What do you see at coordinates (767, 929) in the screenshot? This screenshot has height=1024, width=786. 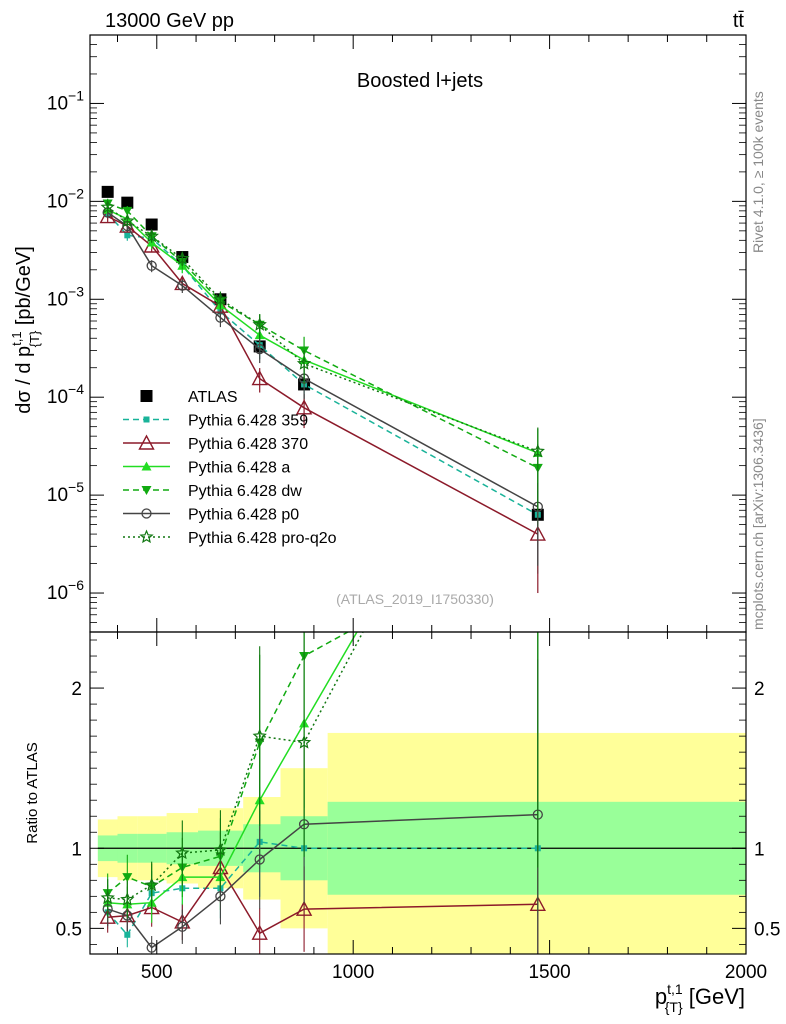 I see `ratio-y-tick-label-right: 0.5` at bounding box center [767, 929].